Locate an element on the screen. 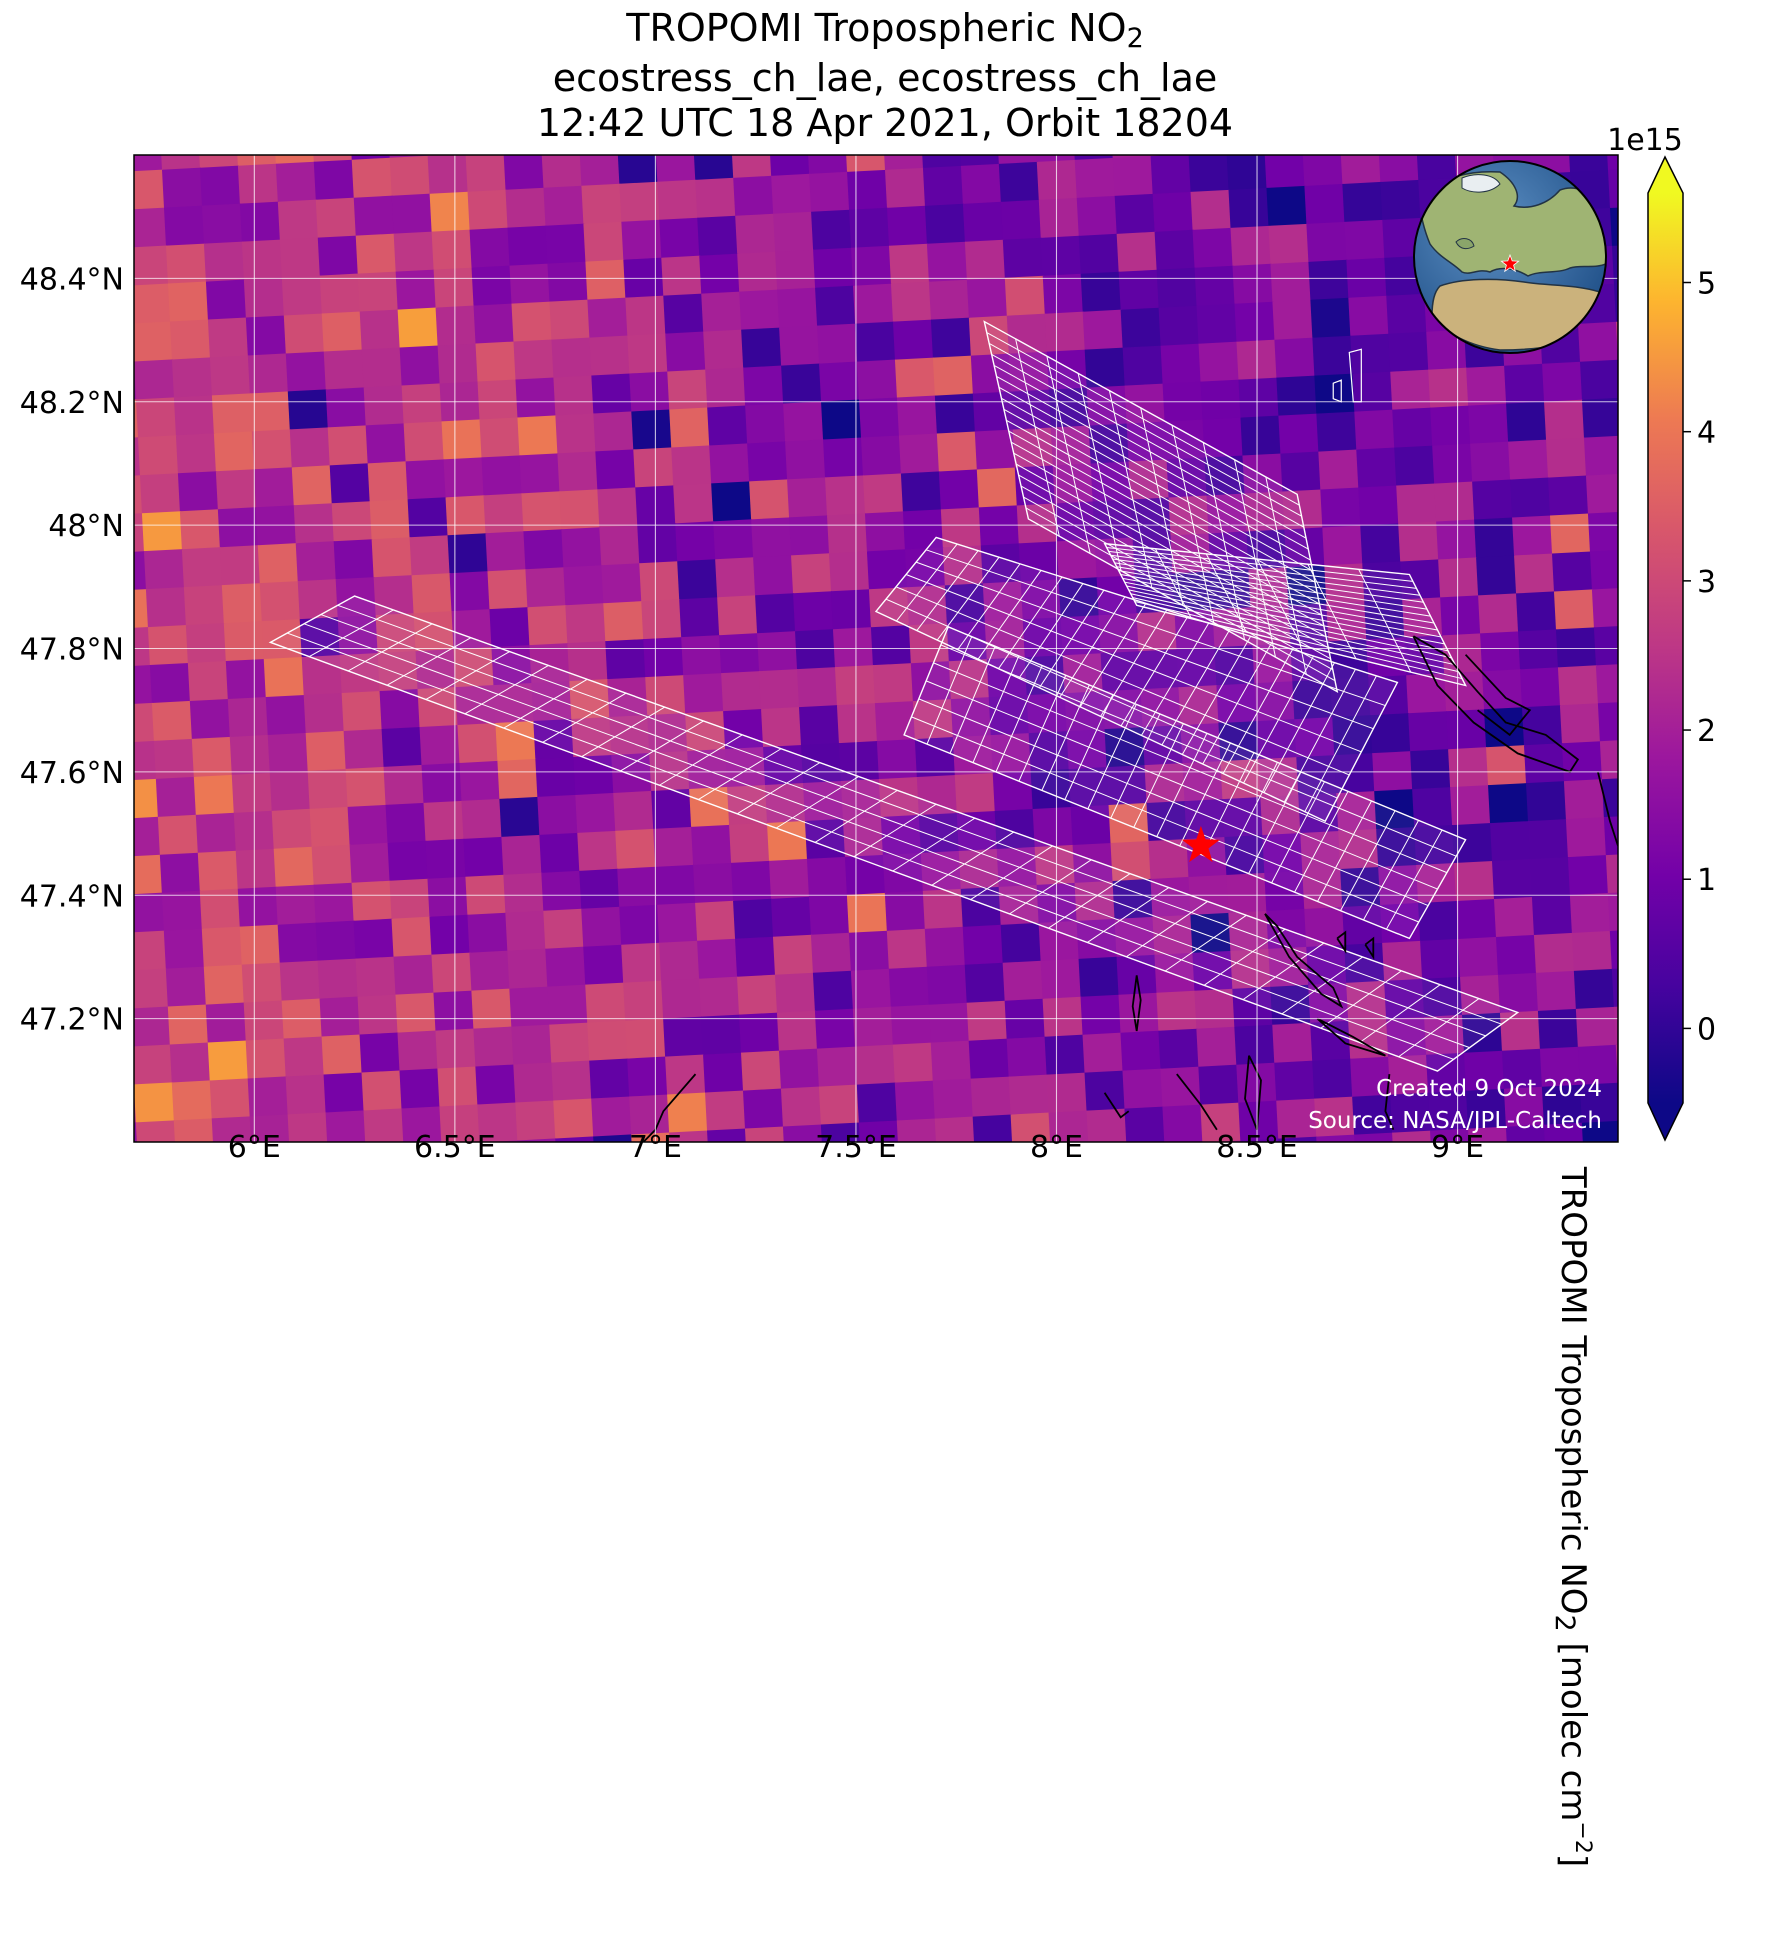  inset-globe is located at coordinates (1510, 257).